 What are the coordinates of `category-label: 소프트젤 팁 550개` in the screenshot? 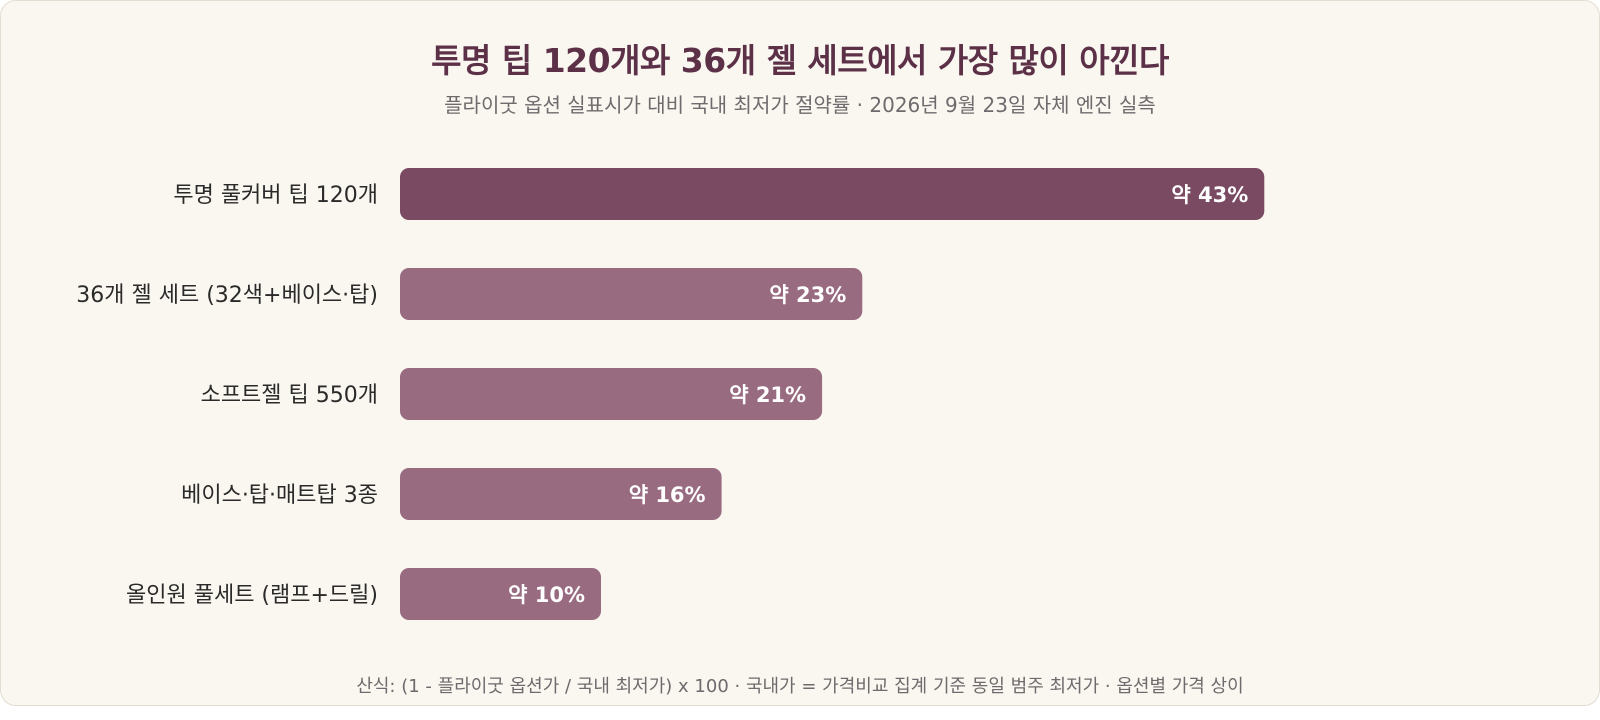 It's located at (289, 395).